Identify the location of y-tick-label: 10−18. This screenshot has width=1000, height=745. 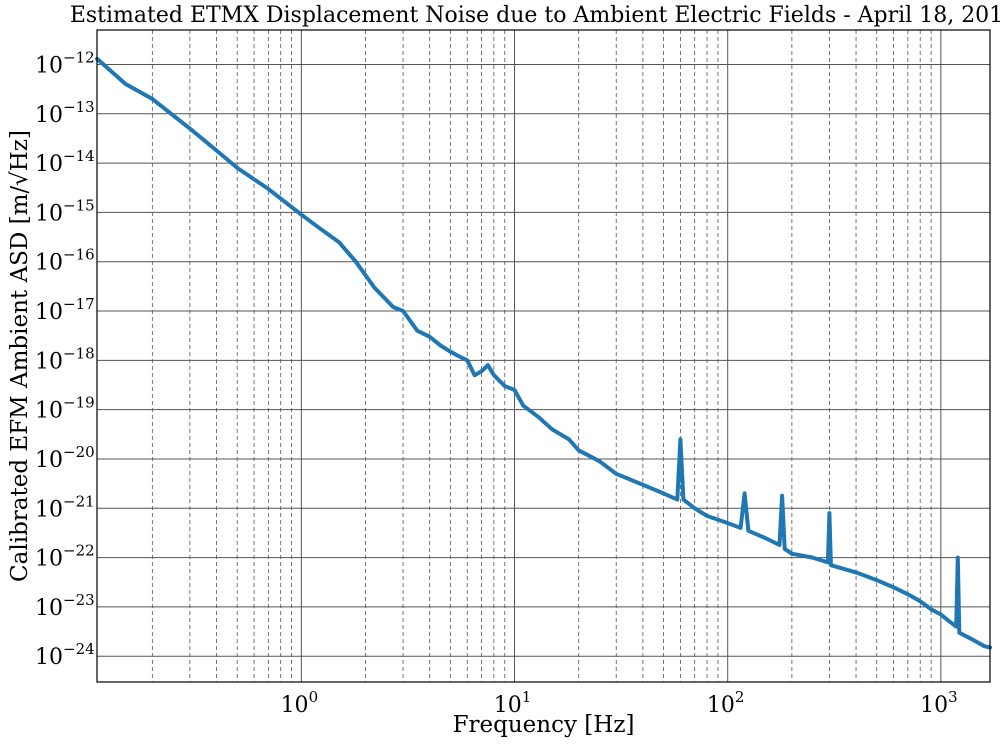
(65, 359).